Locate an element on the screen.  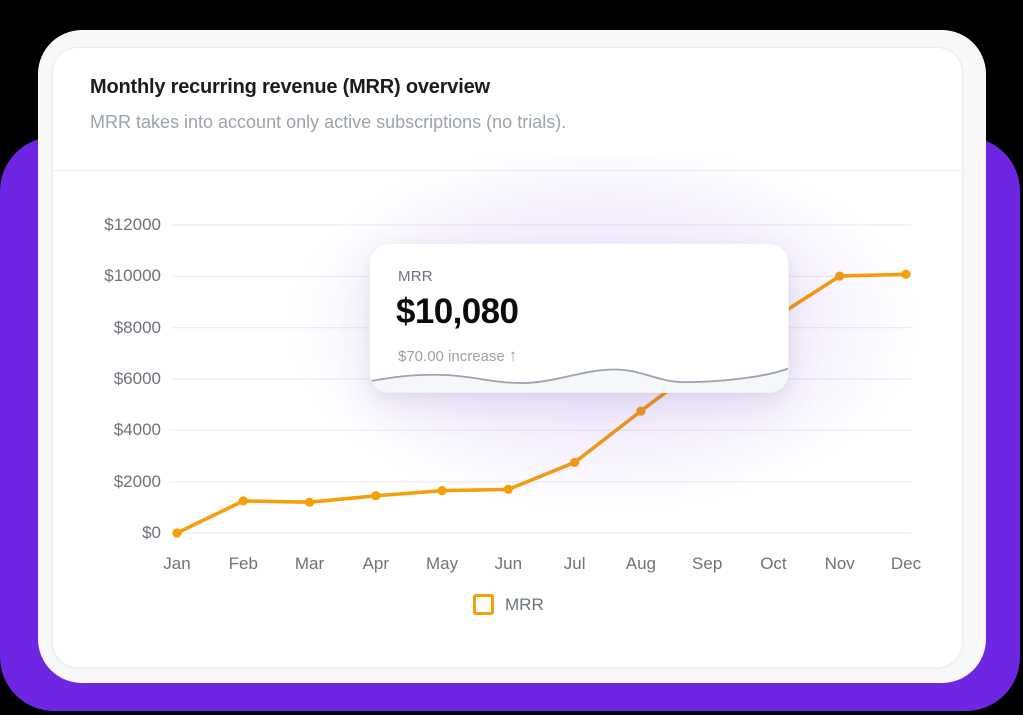
x-axis-tick-label: Sep is located at coordinates (707, 563).